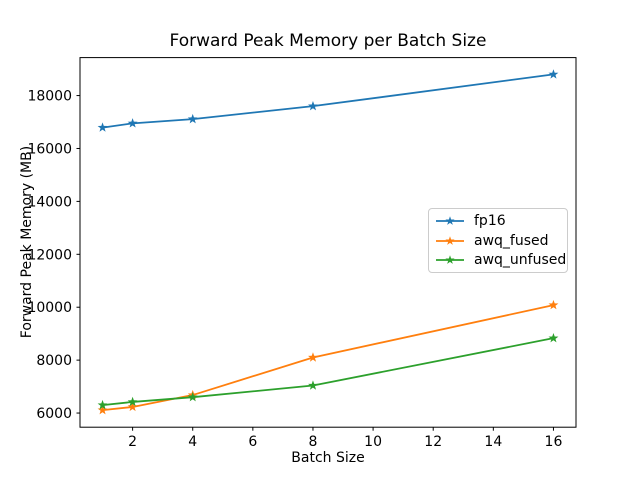 The image size is (640, 480). Describe the element at coordinates (554, 442) in the screenshot. I see `x-tick-label: 16` at that location.